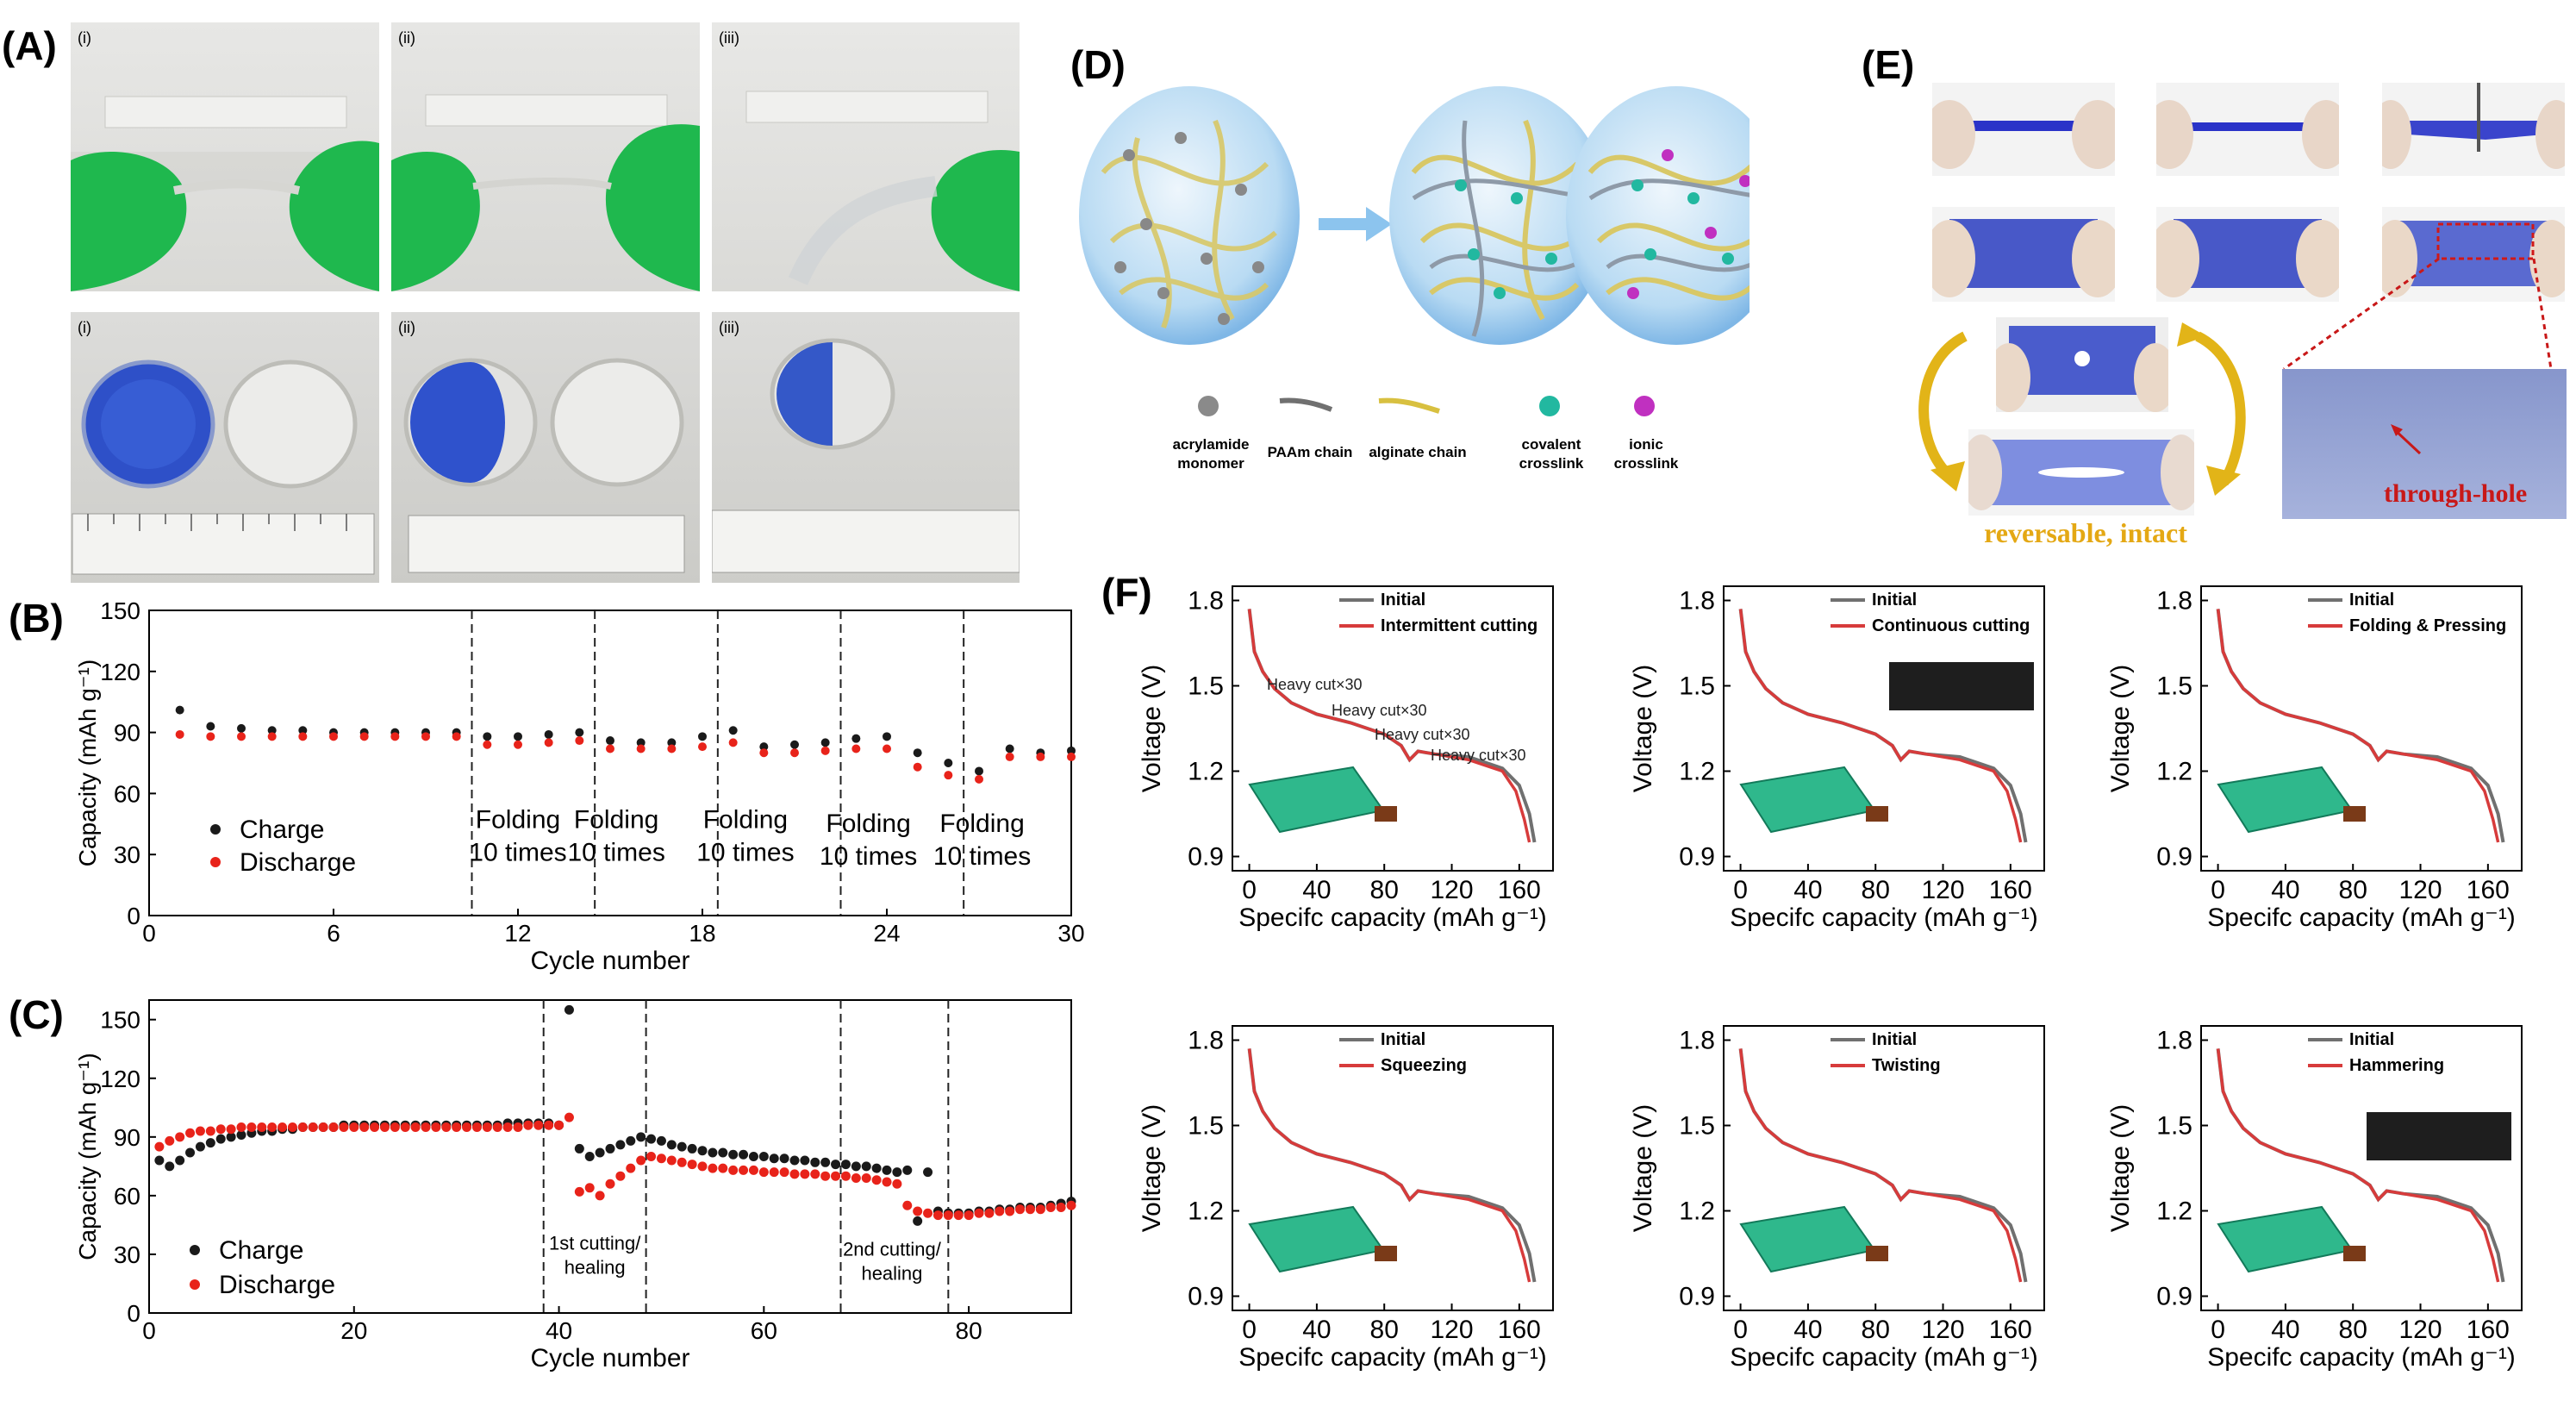 The width and height of the screenshot is (2576, 1413). Describe the element at coordinates (1315, 685) in the screenshot. I see `cut-annotation: Heavy cut×30` at that location.